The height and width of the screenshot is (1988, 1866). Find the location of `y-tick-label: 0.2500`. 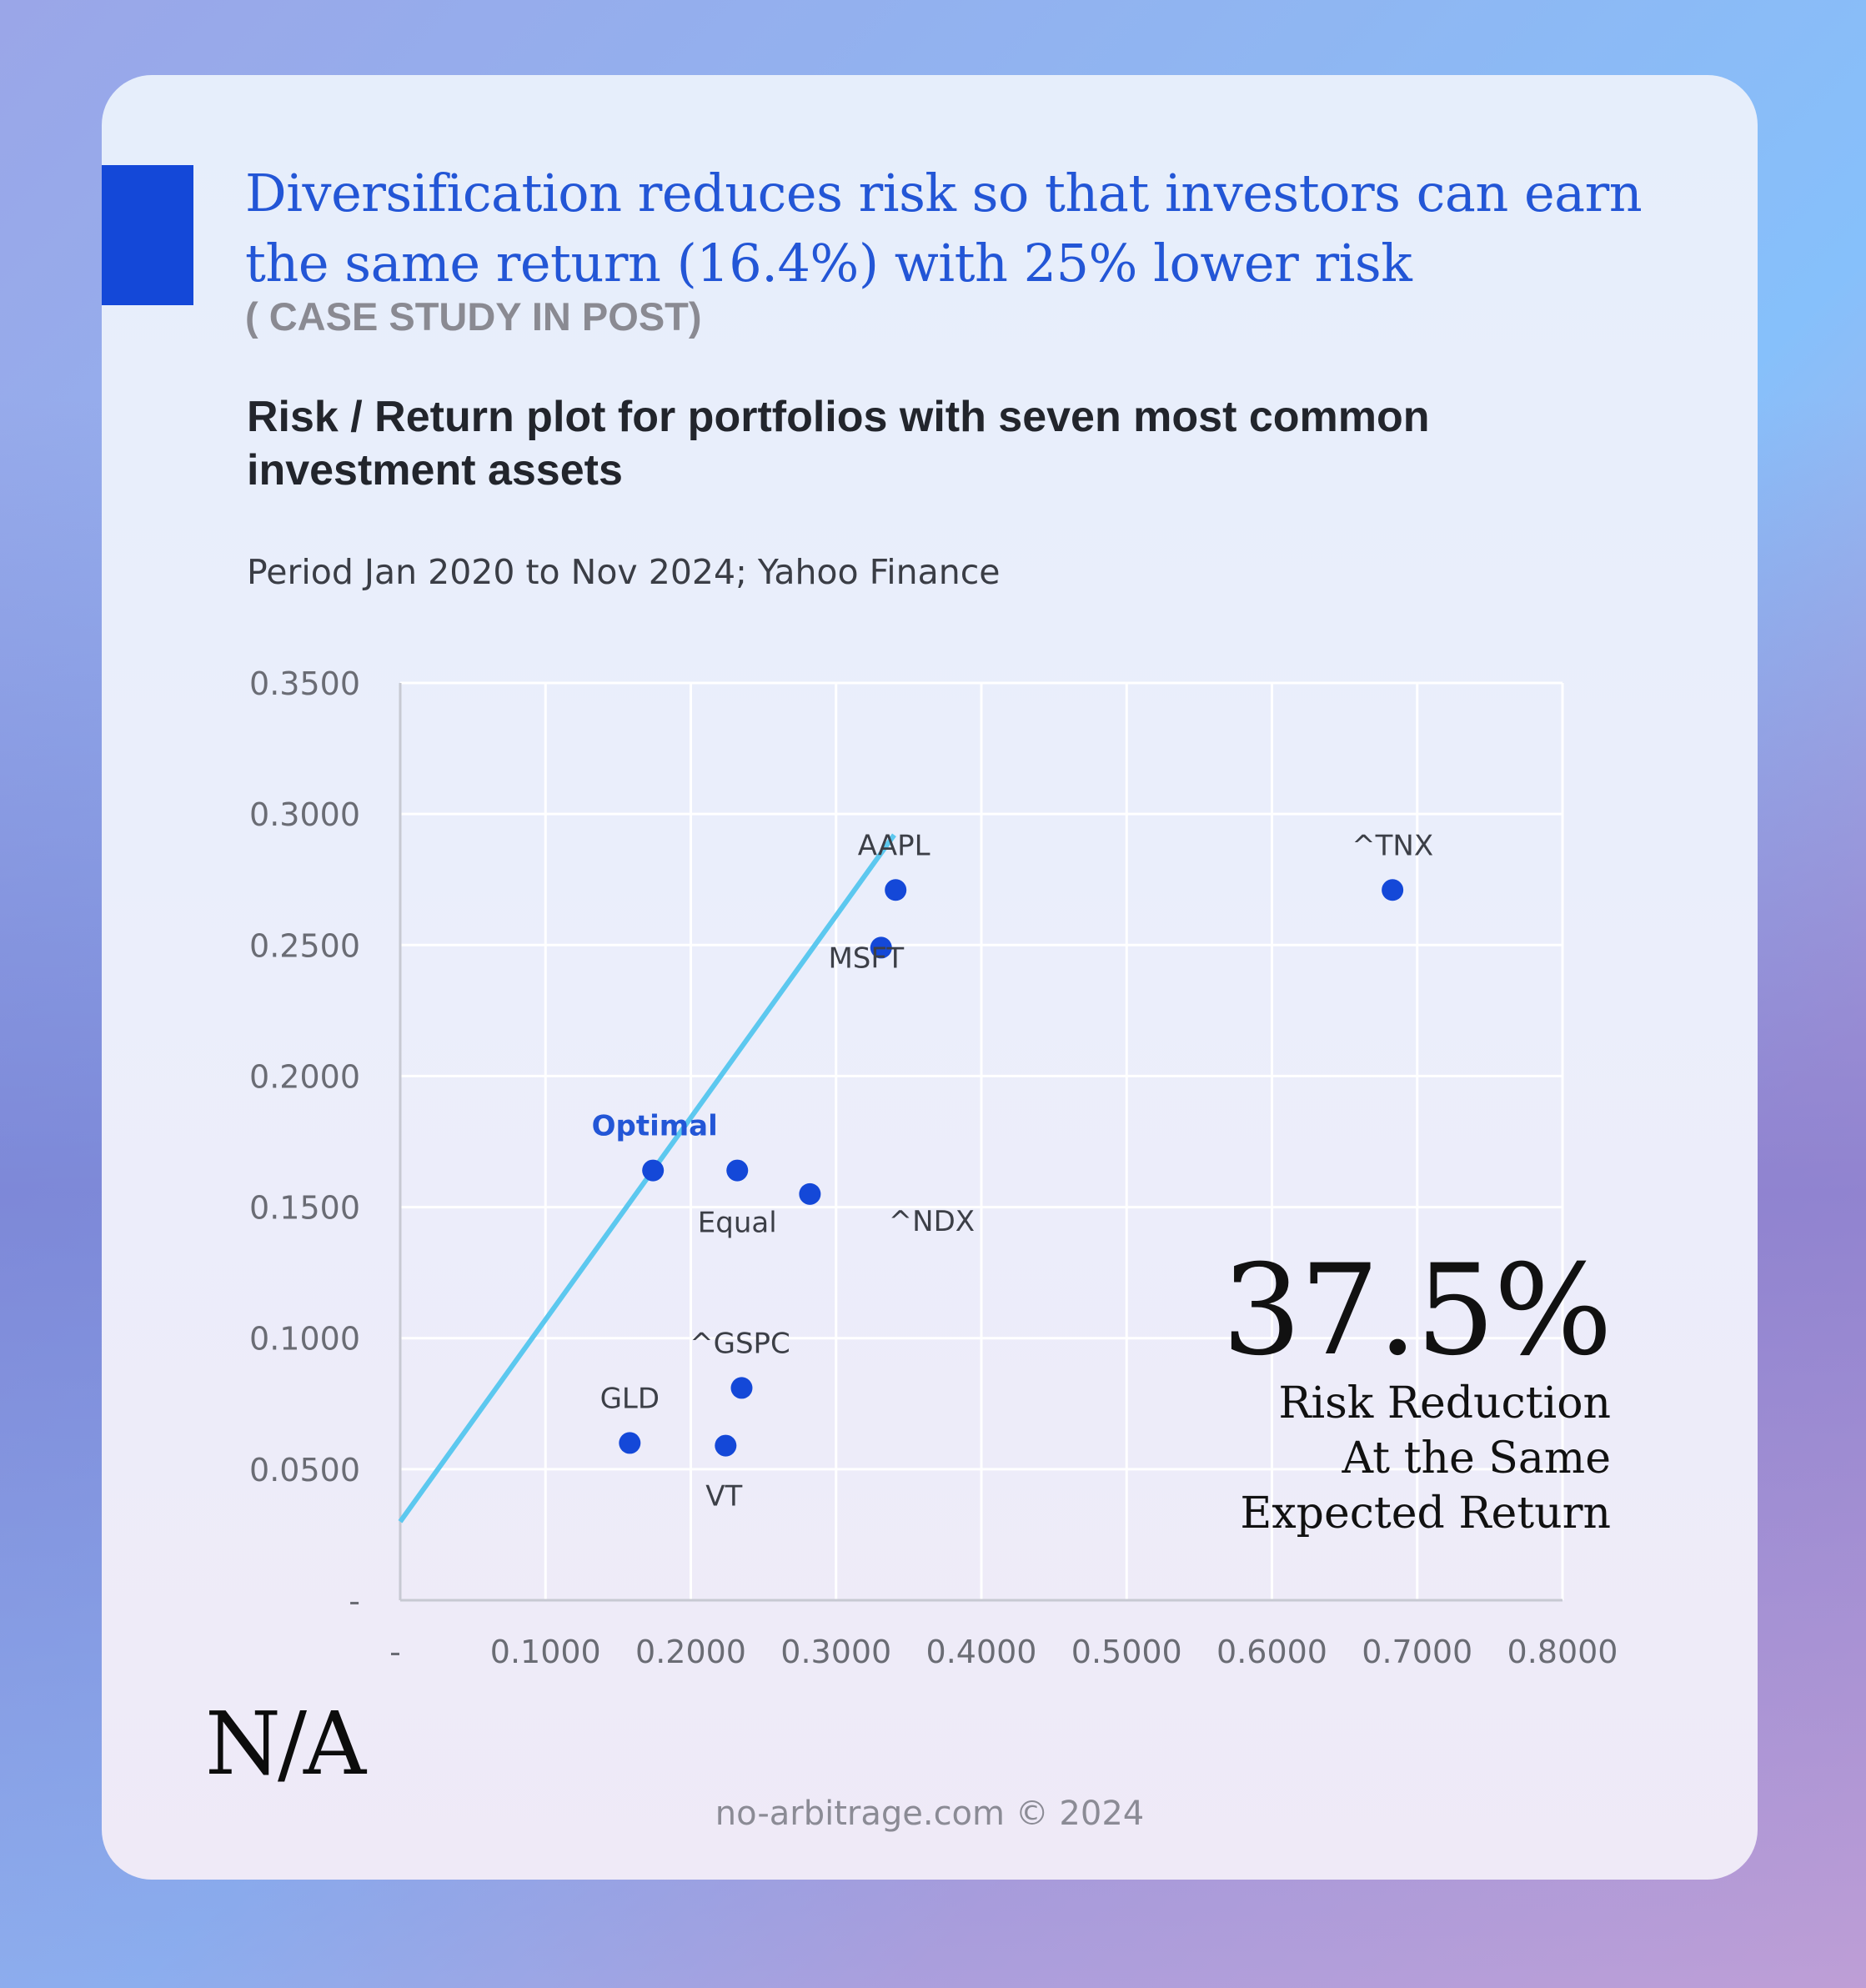

y-tick-label: 0.2500 is located at coordinates (304, 946).